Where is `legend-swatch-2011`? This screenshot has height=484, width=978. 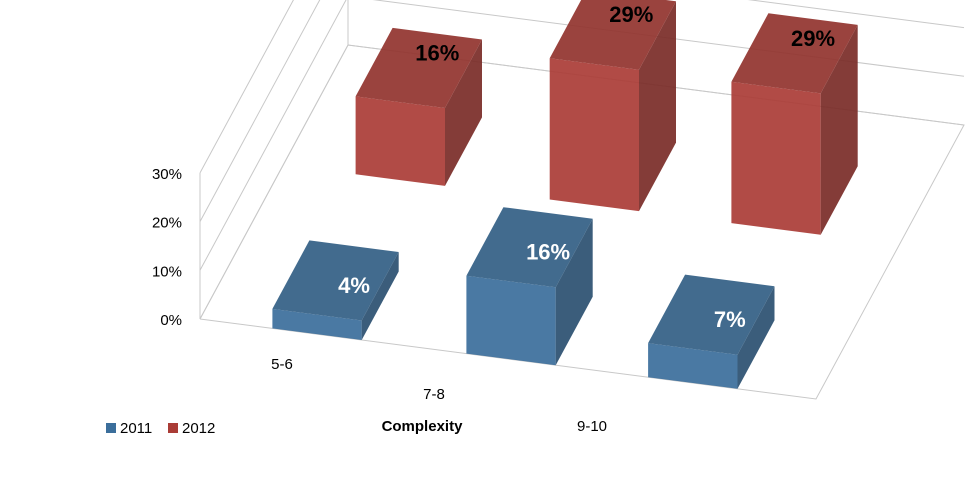 legend-swatch-2011 is located at coordinates (111, 428).